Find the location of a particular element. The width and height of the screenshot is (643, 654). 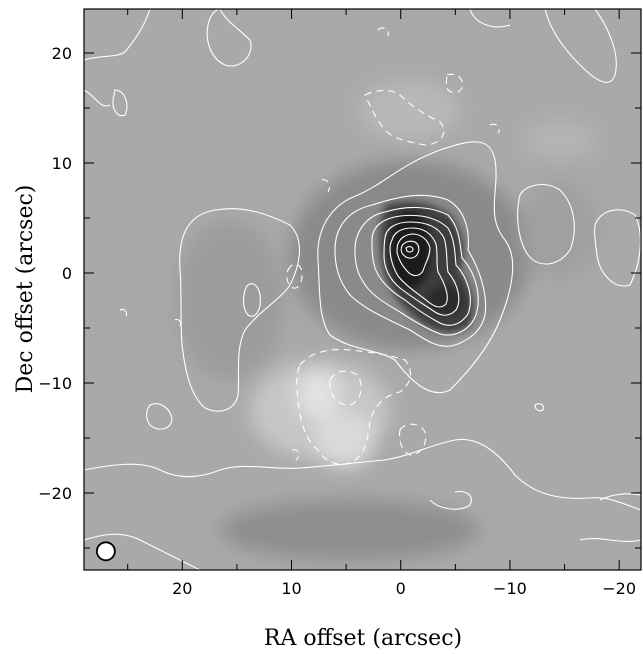

y-tick-label: 0 is located at coordinates (67, 273).